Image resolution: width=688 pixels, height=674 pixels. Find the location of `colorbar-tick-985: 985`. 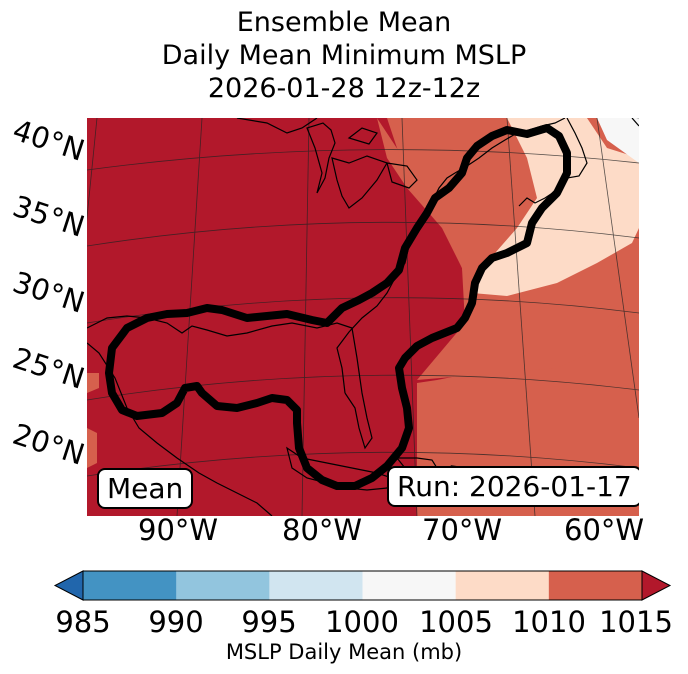

colorbar-tick-985: 985 is located at coordinates (83, 622).